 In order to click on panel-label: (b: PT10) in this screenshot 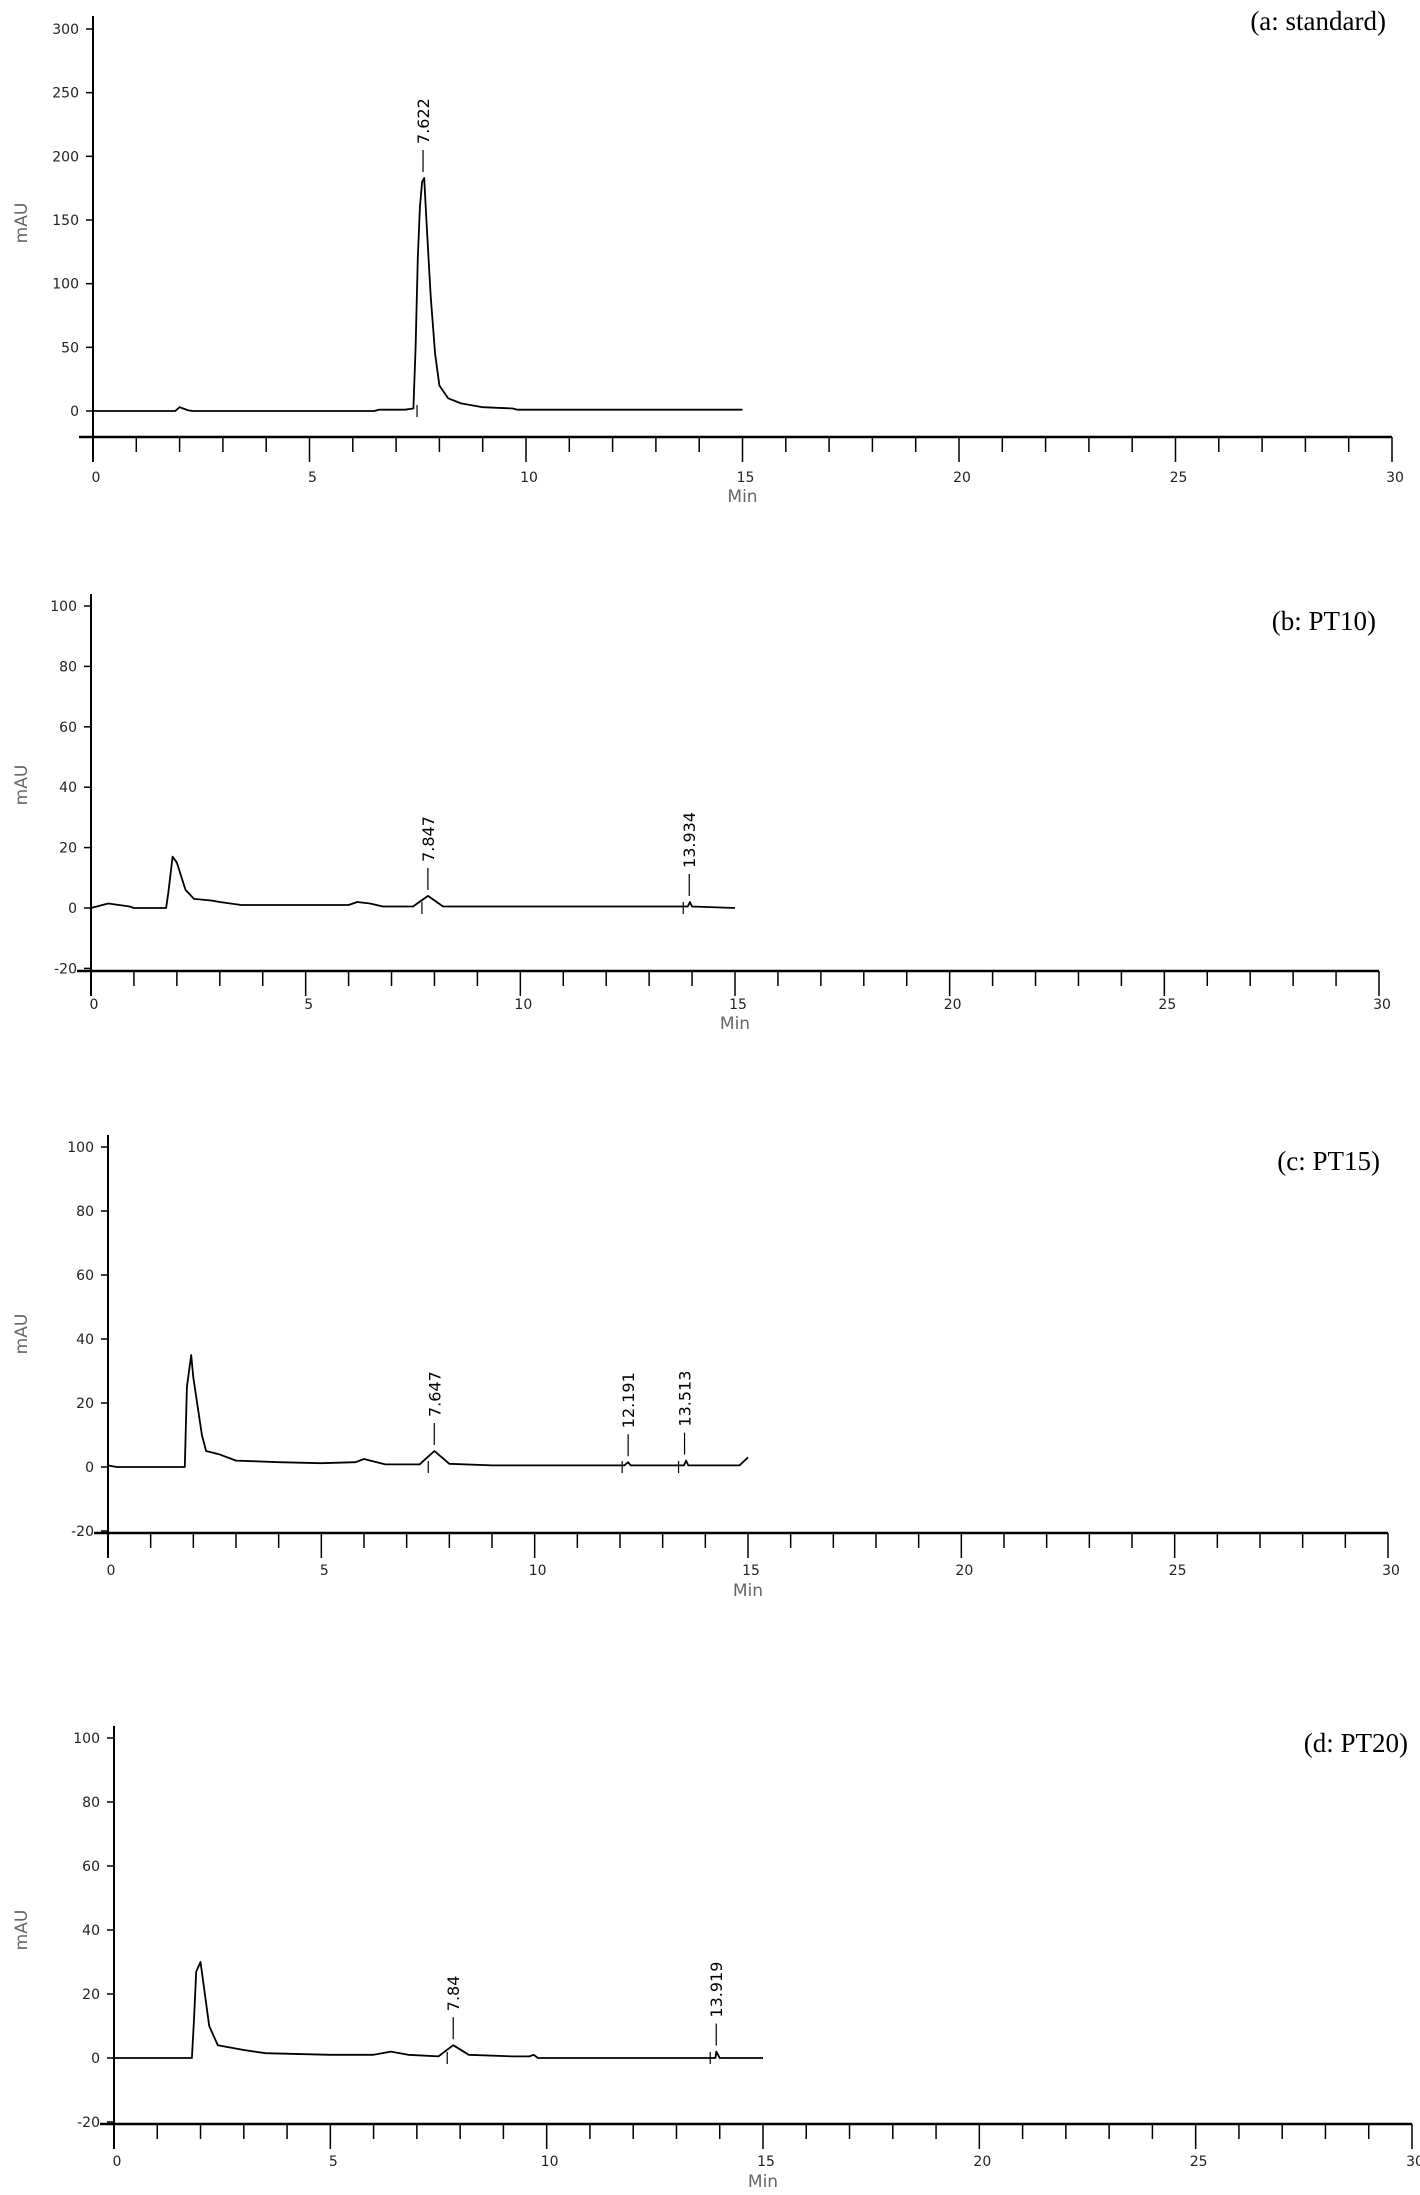, I will do `click(1324, 621)`.